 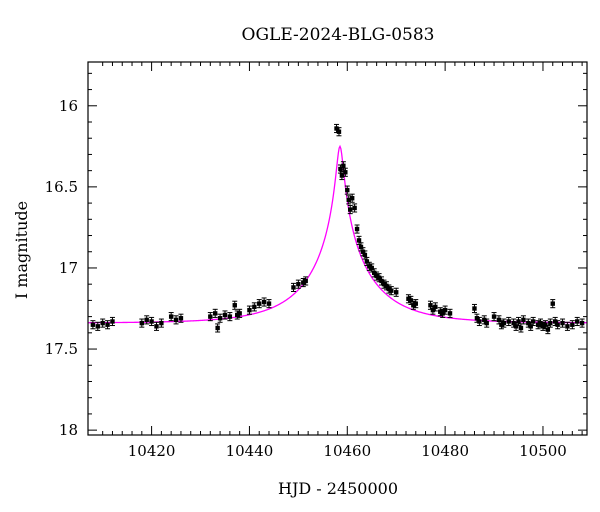 What do you see at coordinates (152, 451) in the screenshot?
I see `x-tick-label: 10420` at bounding box center [152, 451].